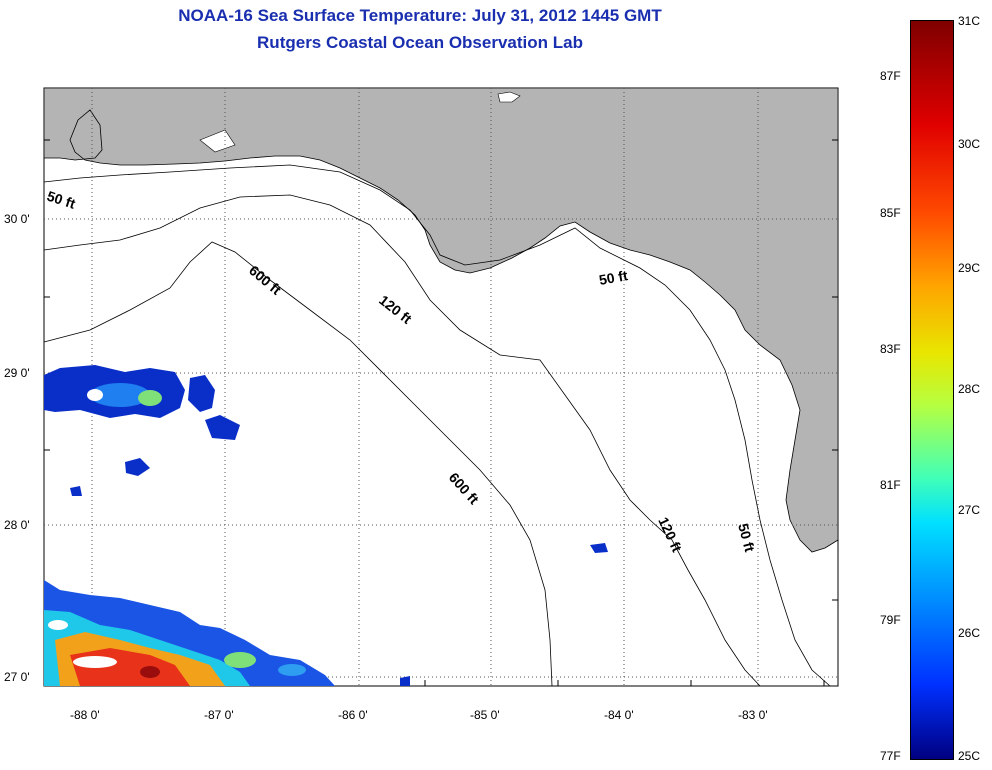 This screenshot has height=770, width=992. I want to click on colorbar-celsius-label: 31C, so click(969, 21).